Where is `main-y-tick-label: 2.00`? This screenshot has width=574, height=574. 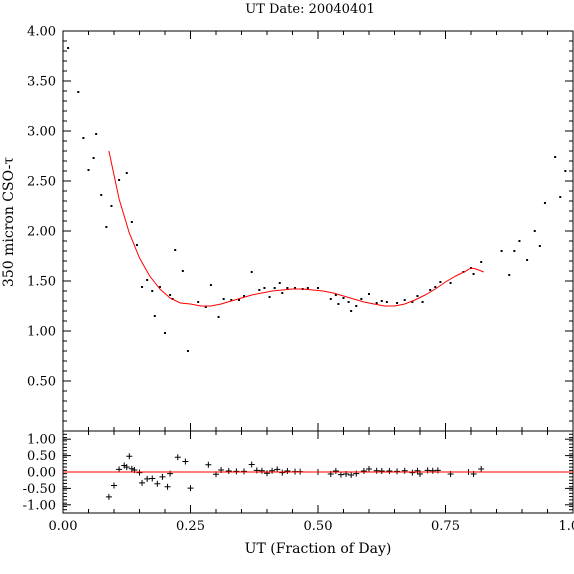
main-y-tick-label: 2.00 is located at coordinates (41, 232).